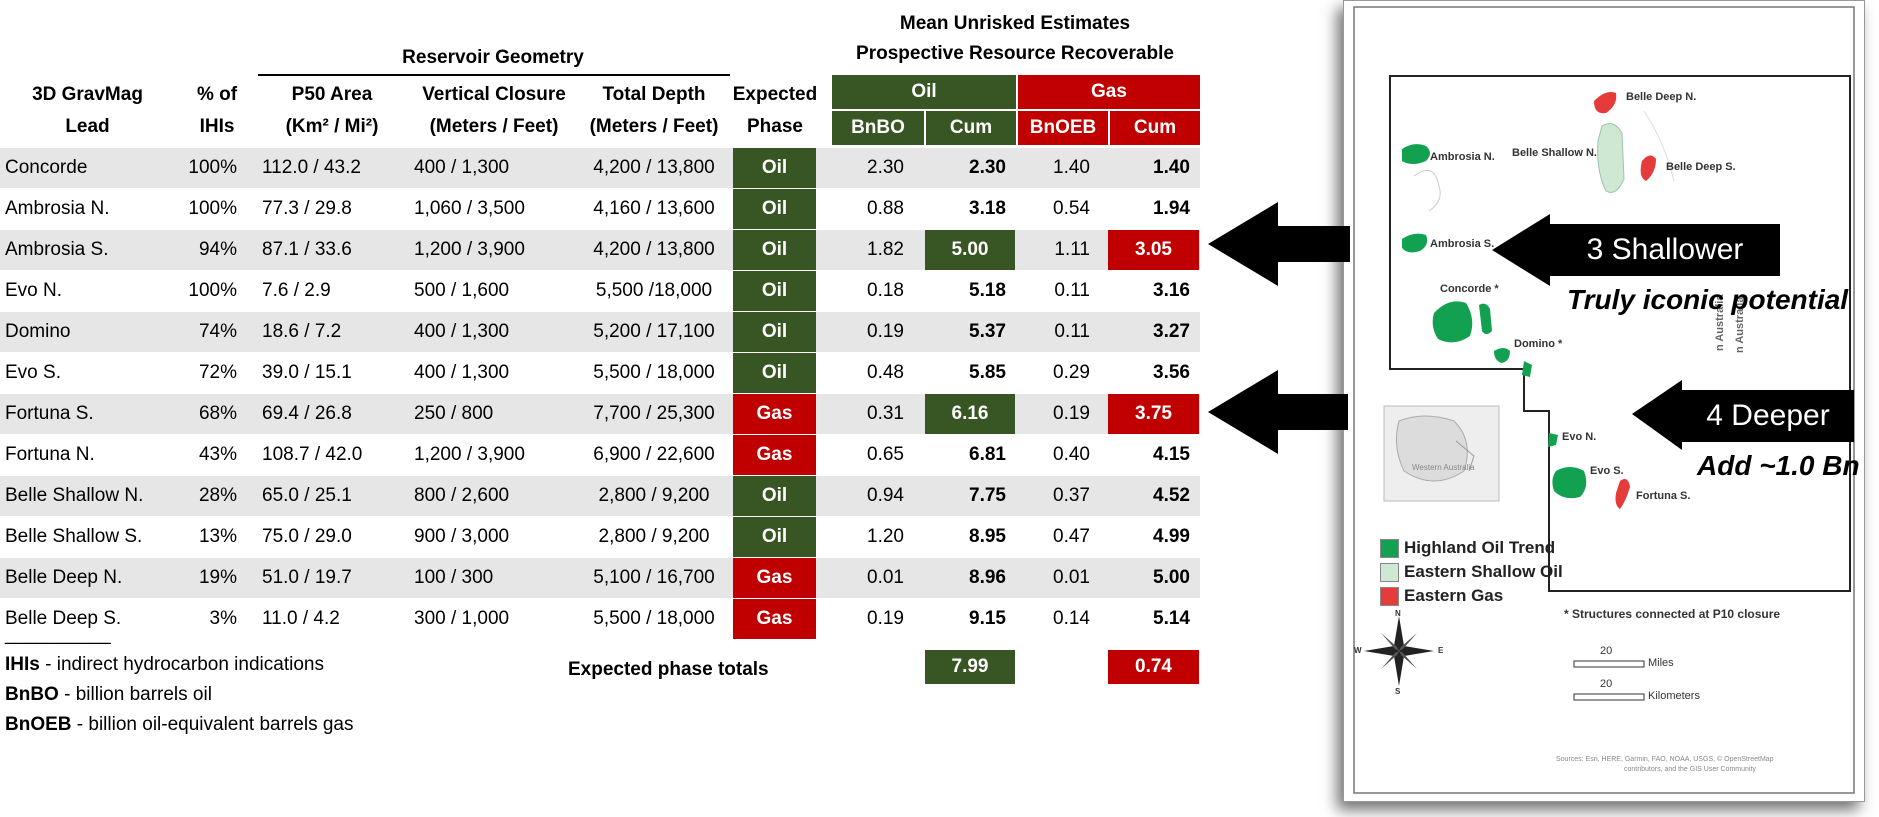  Describe the element at coordinates (74, 536) in the screenshot. I see `cell-lead: Belle Shallow S.` at that location.